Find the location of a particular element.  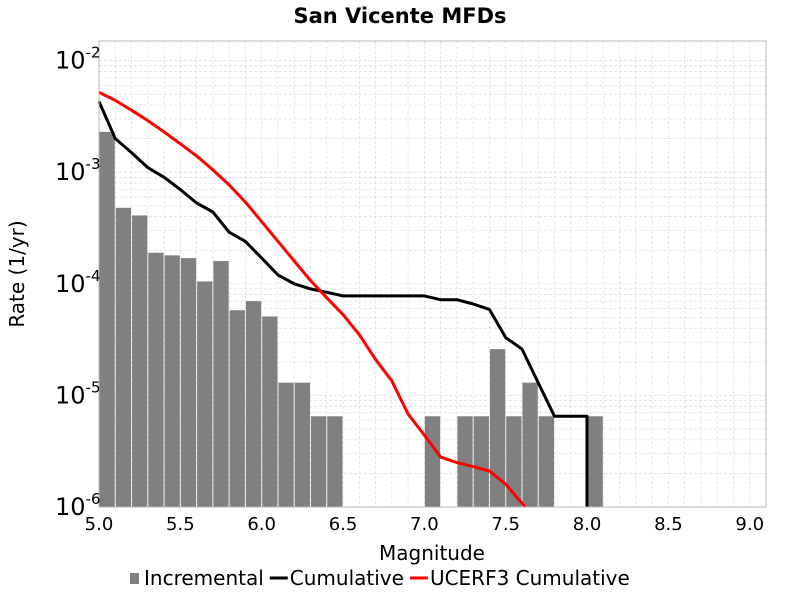

x-tick-label: 6.0 is located at coordinates (261, 524).